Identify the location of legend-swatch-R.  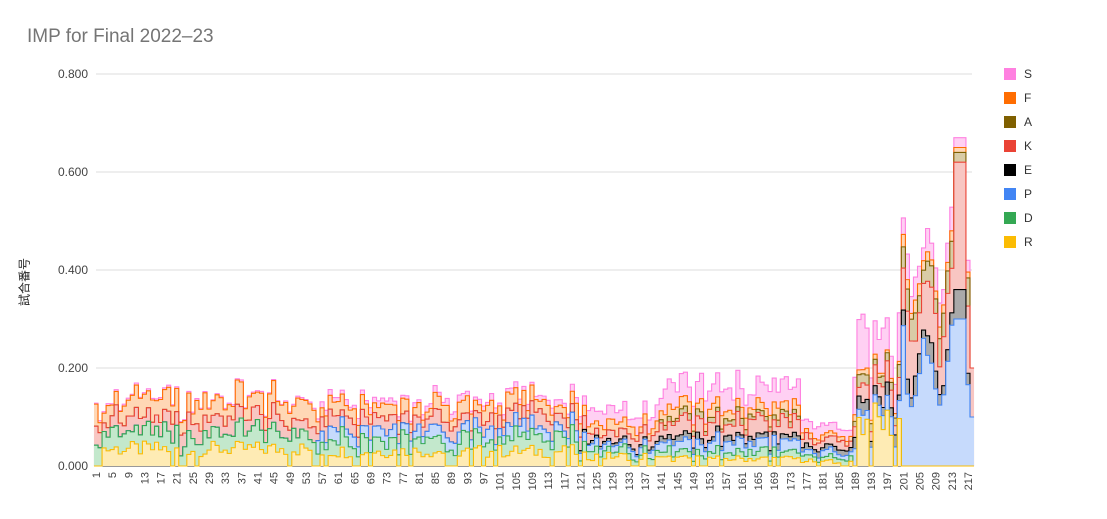
(1010, 242).